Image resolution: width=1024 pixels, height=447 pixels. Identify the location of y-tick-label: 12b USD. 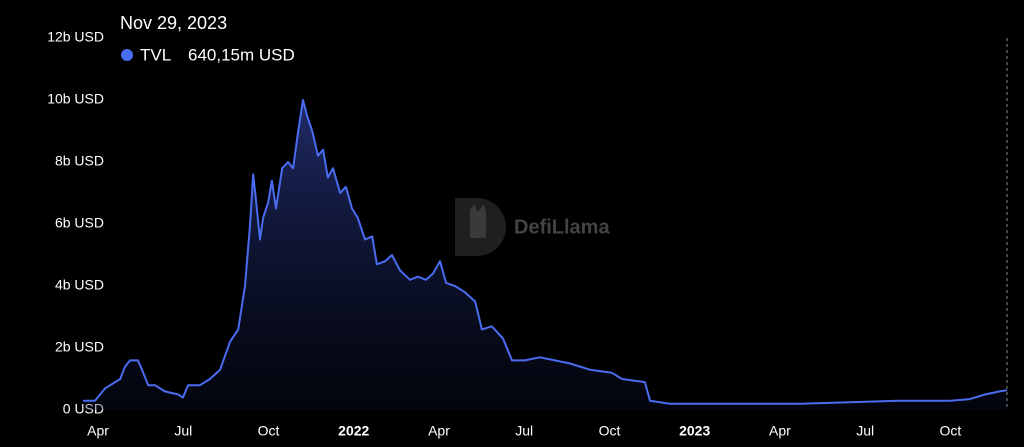
(75, 37).